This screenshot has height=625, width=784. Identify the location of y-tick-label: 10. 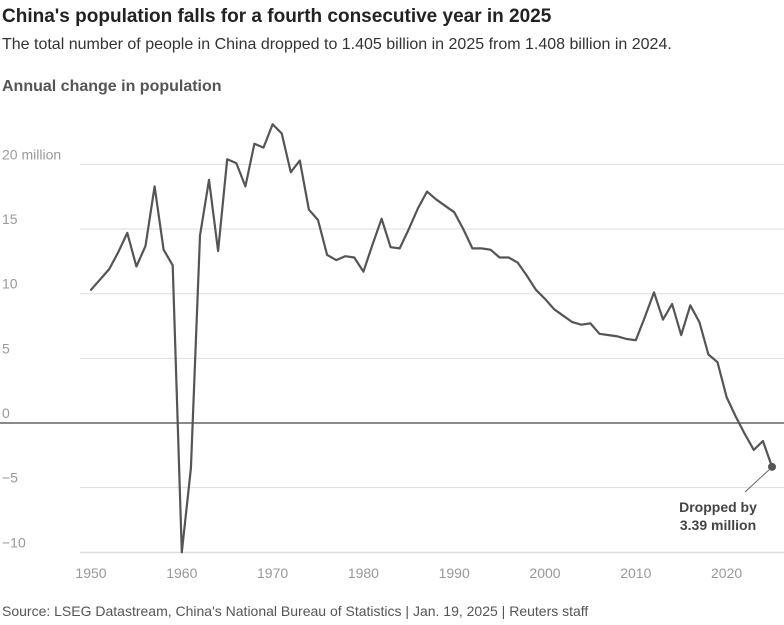
(10, 284).